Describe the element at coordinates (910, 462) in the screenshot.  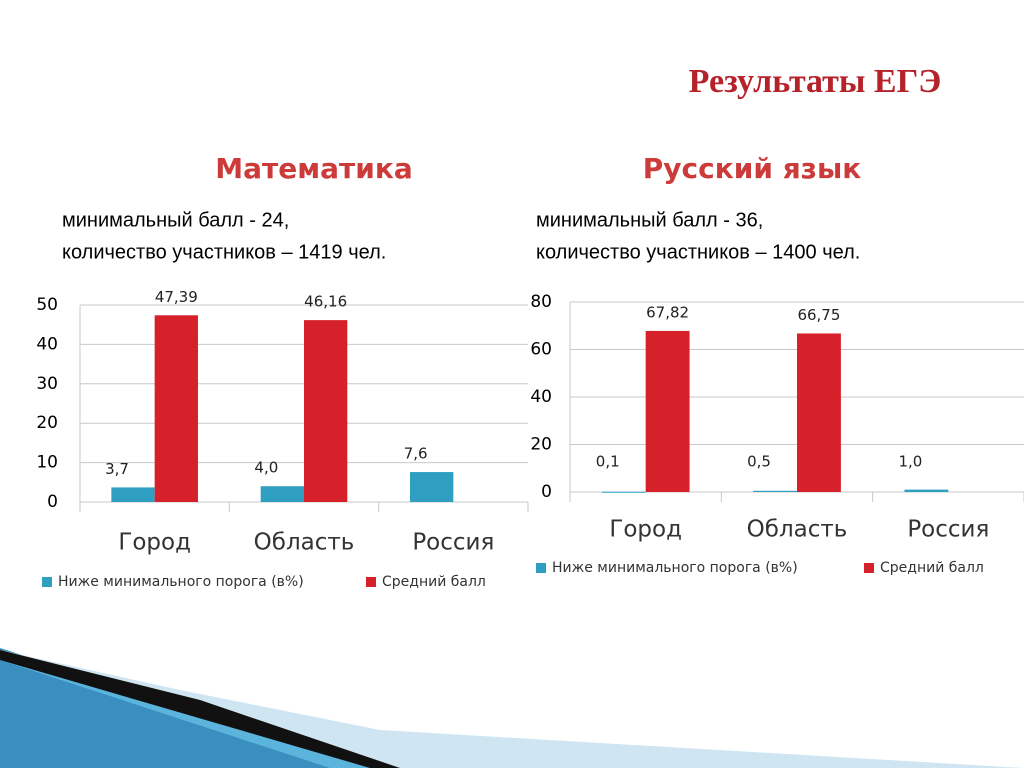
I see `data-label: 1,0` at that location.